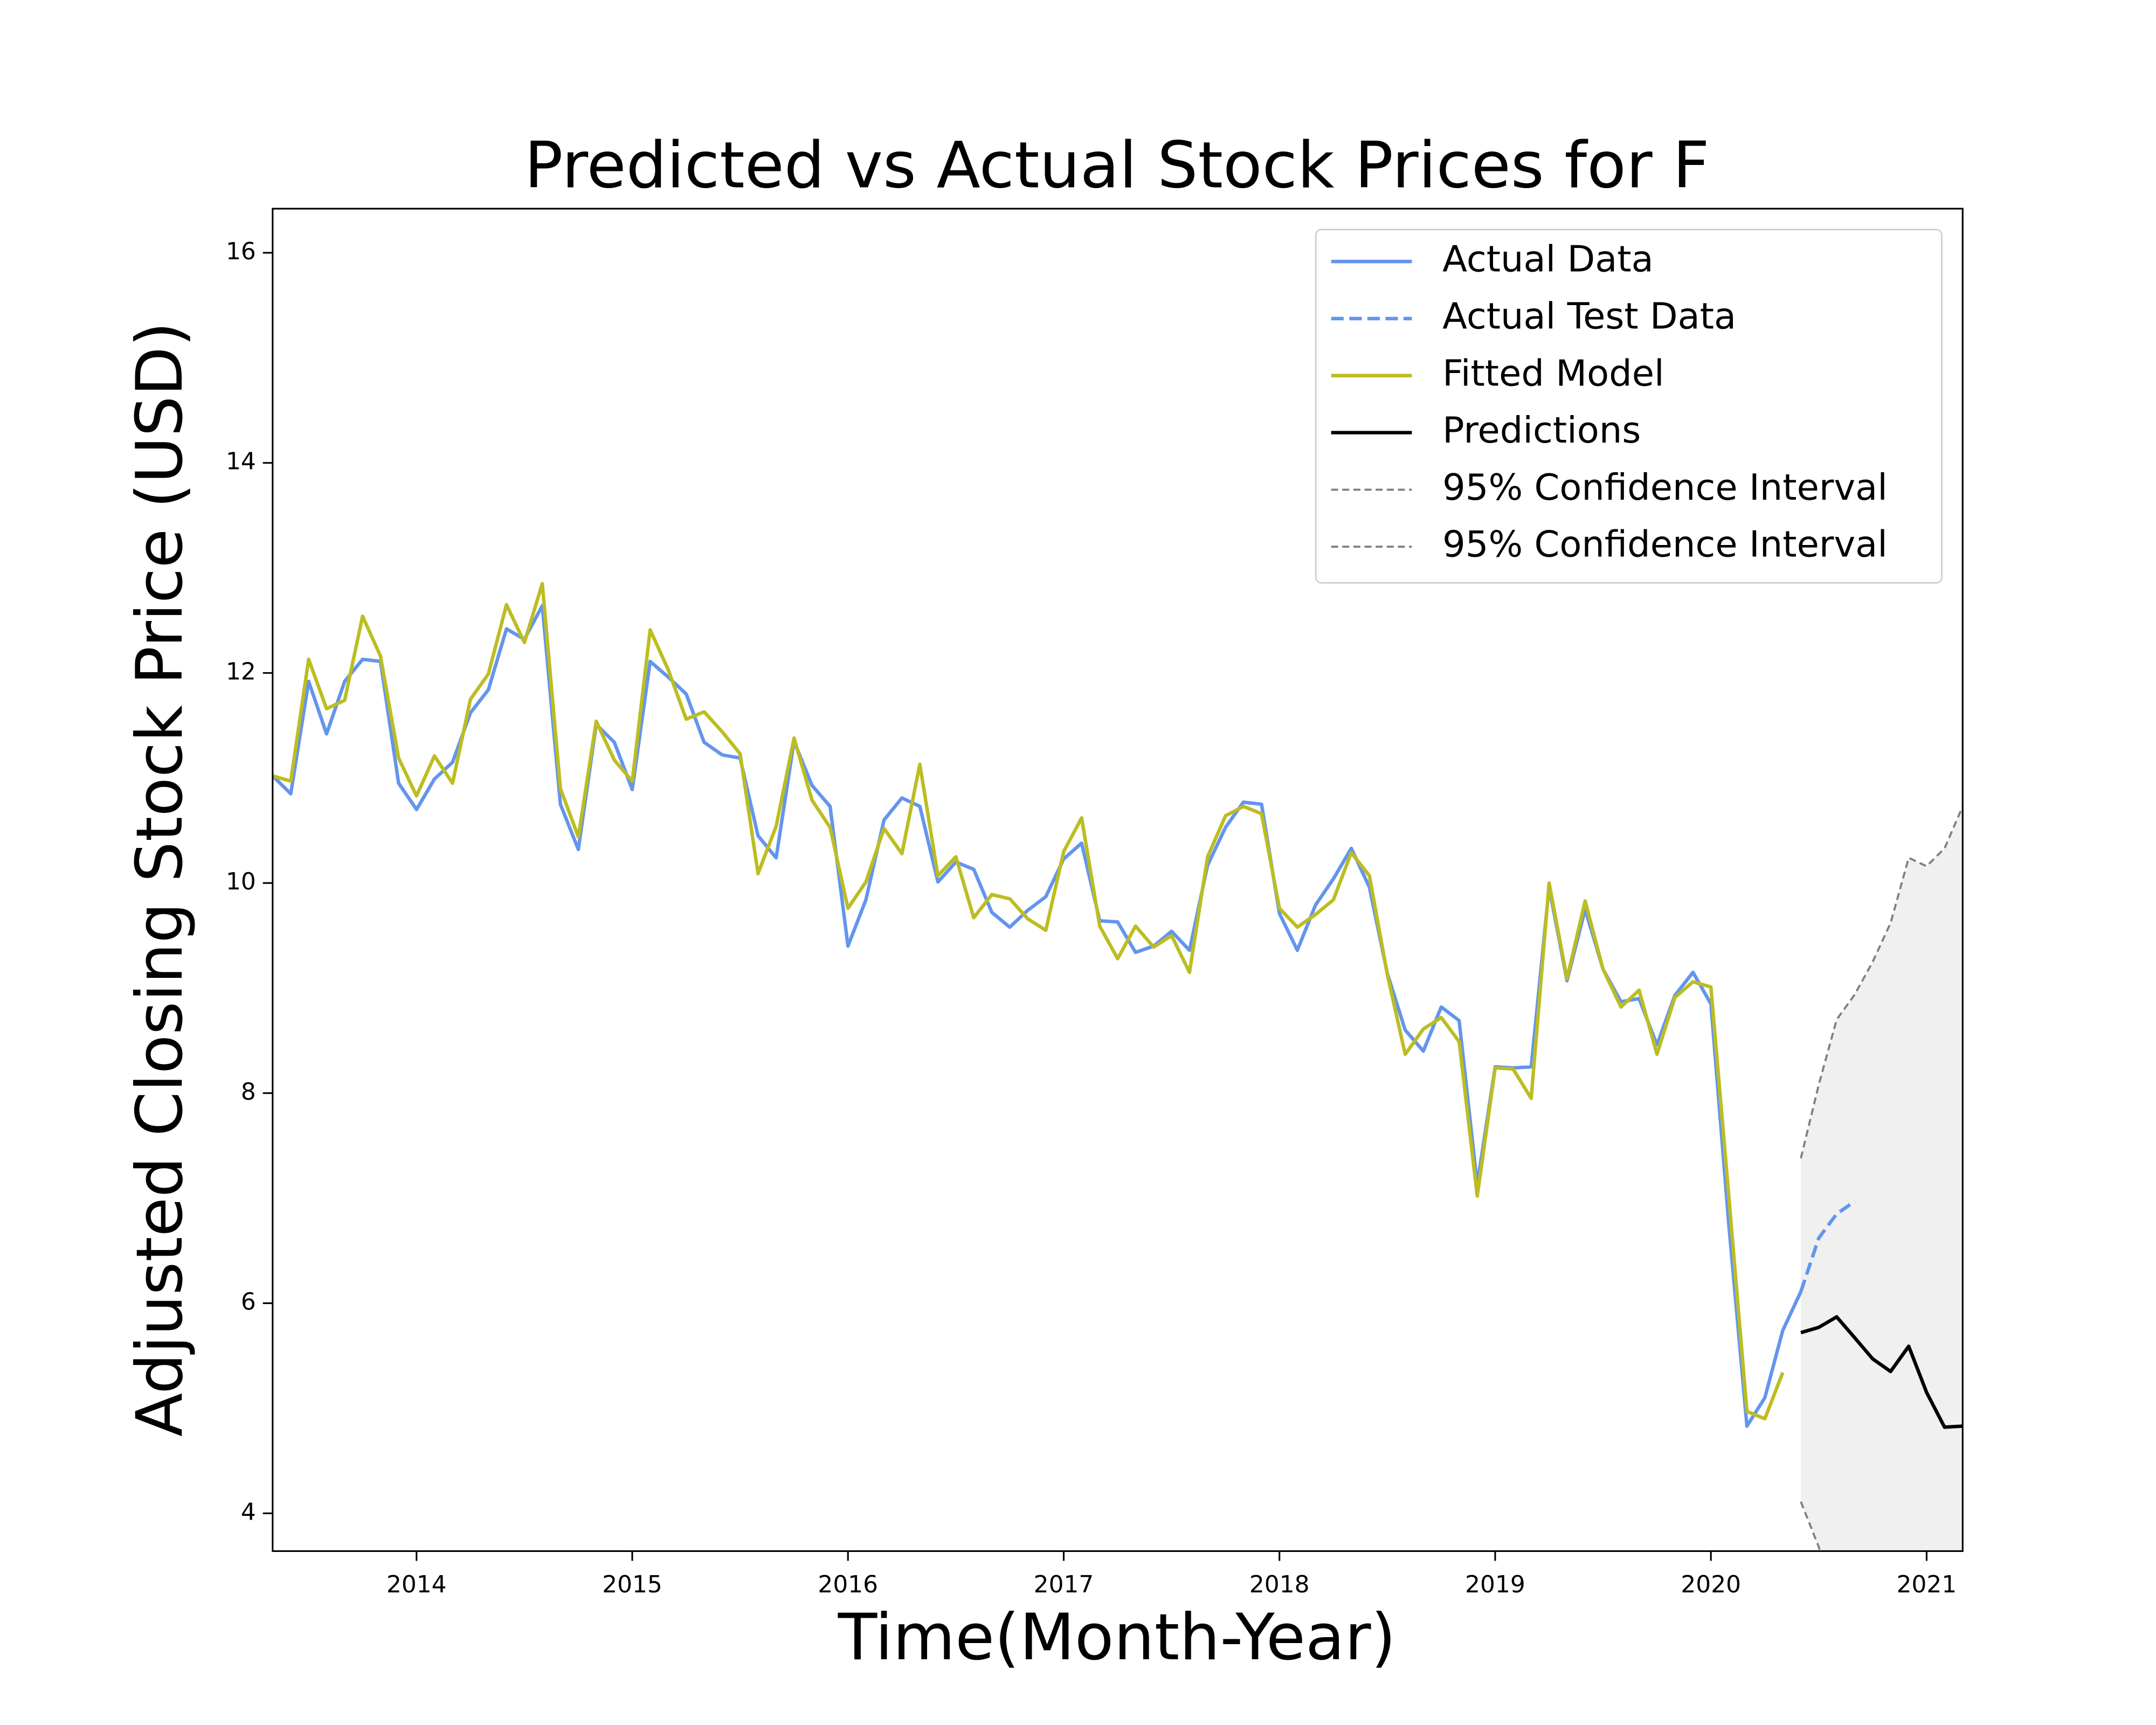 Image resolution: width=2156 pixels, height=1725 pixels. Describe the element at coordinates (1117, 165) in the screenshot. I see `chart-title: Predicted vs Actual Stock Prices for F` at that location.